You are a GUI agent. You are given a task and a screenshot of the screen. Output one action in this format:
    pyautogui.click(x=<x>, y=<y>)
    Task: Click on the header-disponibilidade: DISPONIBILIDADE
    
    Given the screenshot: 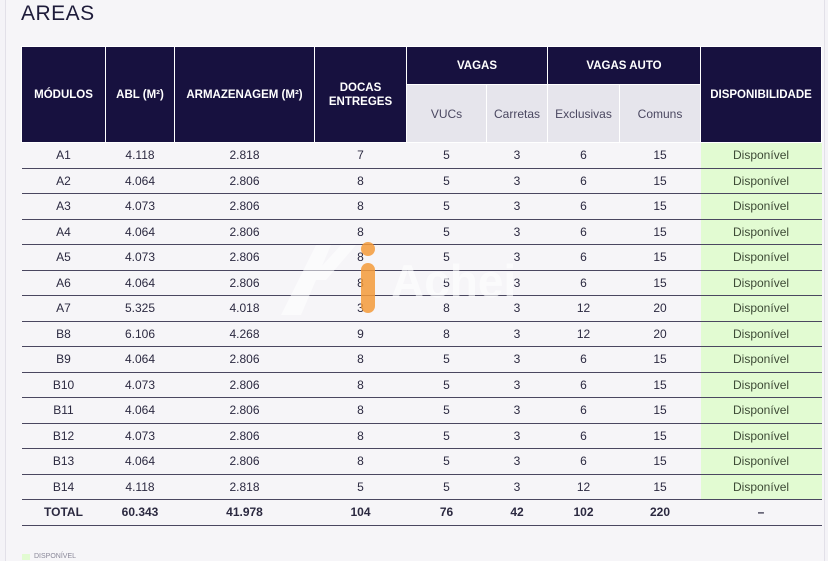 What is the action you would take?
    pyautogui.click(x=761, y=94)
    